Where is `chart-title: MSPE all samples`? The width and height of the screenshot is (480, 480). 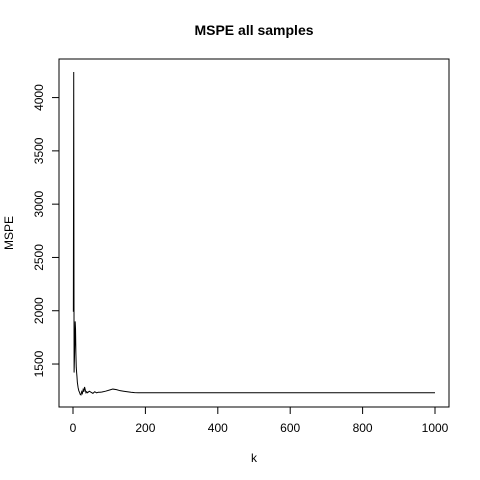
chart-title: MSPE all samples is located at coordinates (253, 30).